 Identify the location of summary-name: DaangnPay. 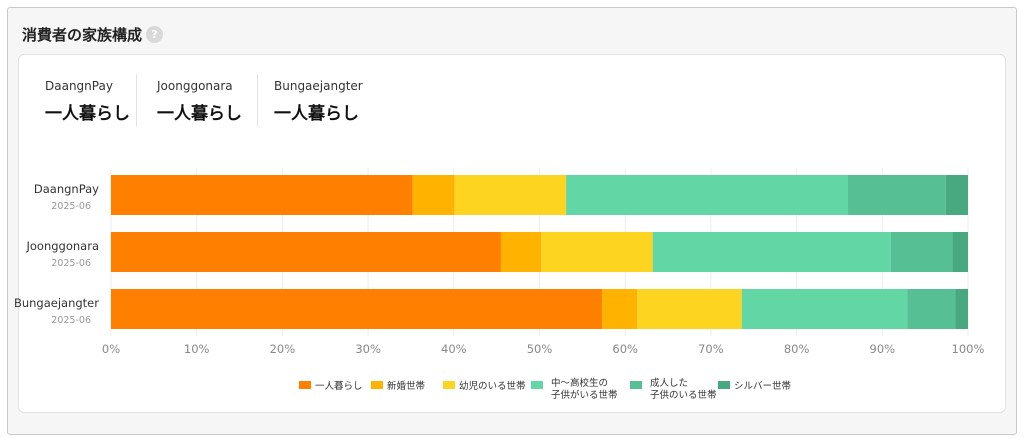
(79, 86).